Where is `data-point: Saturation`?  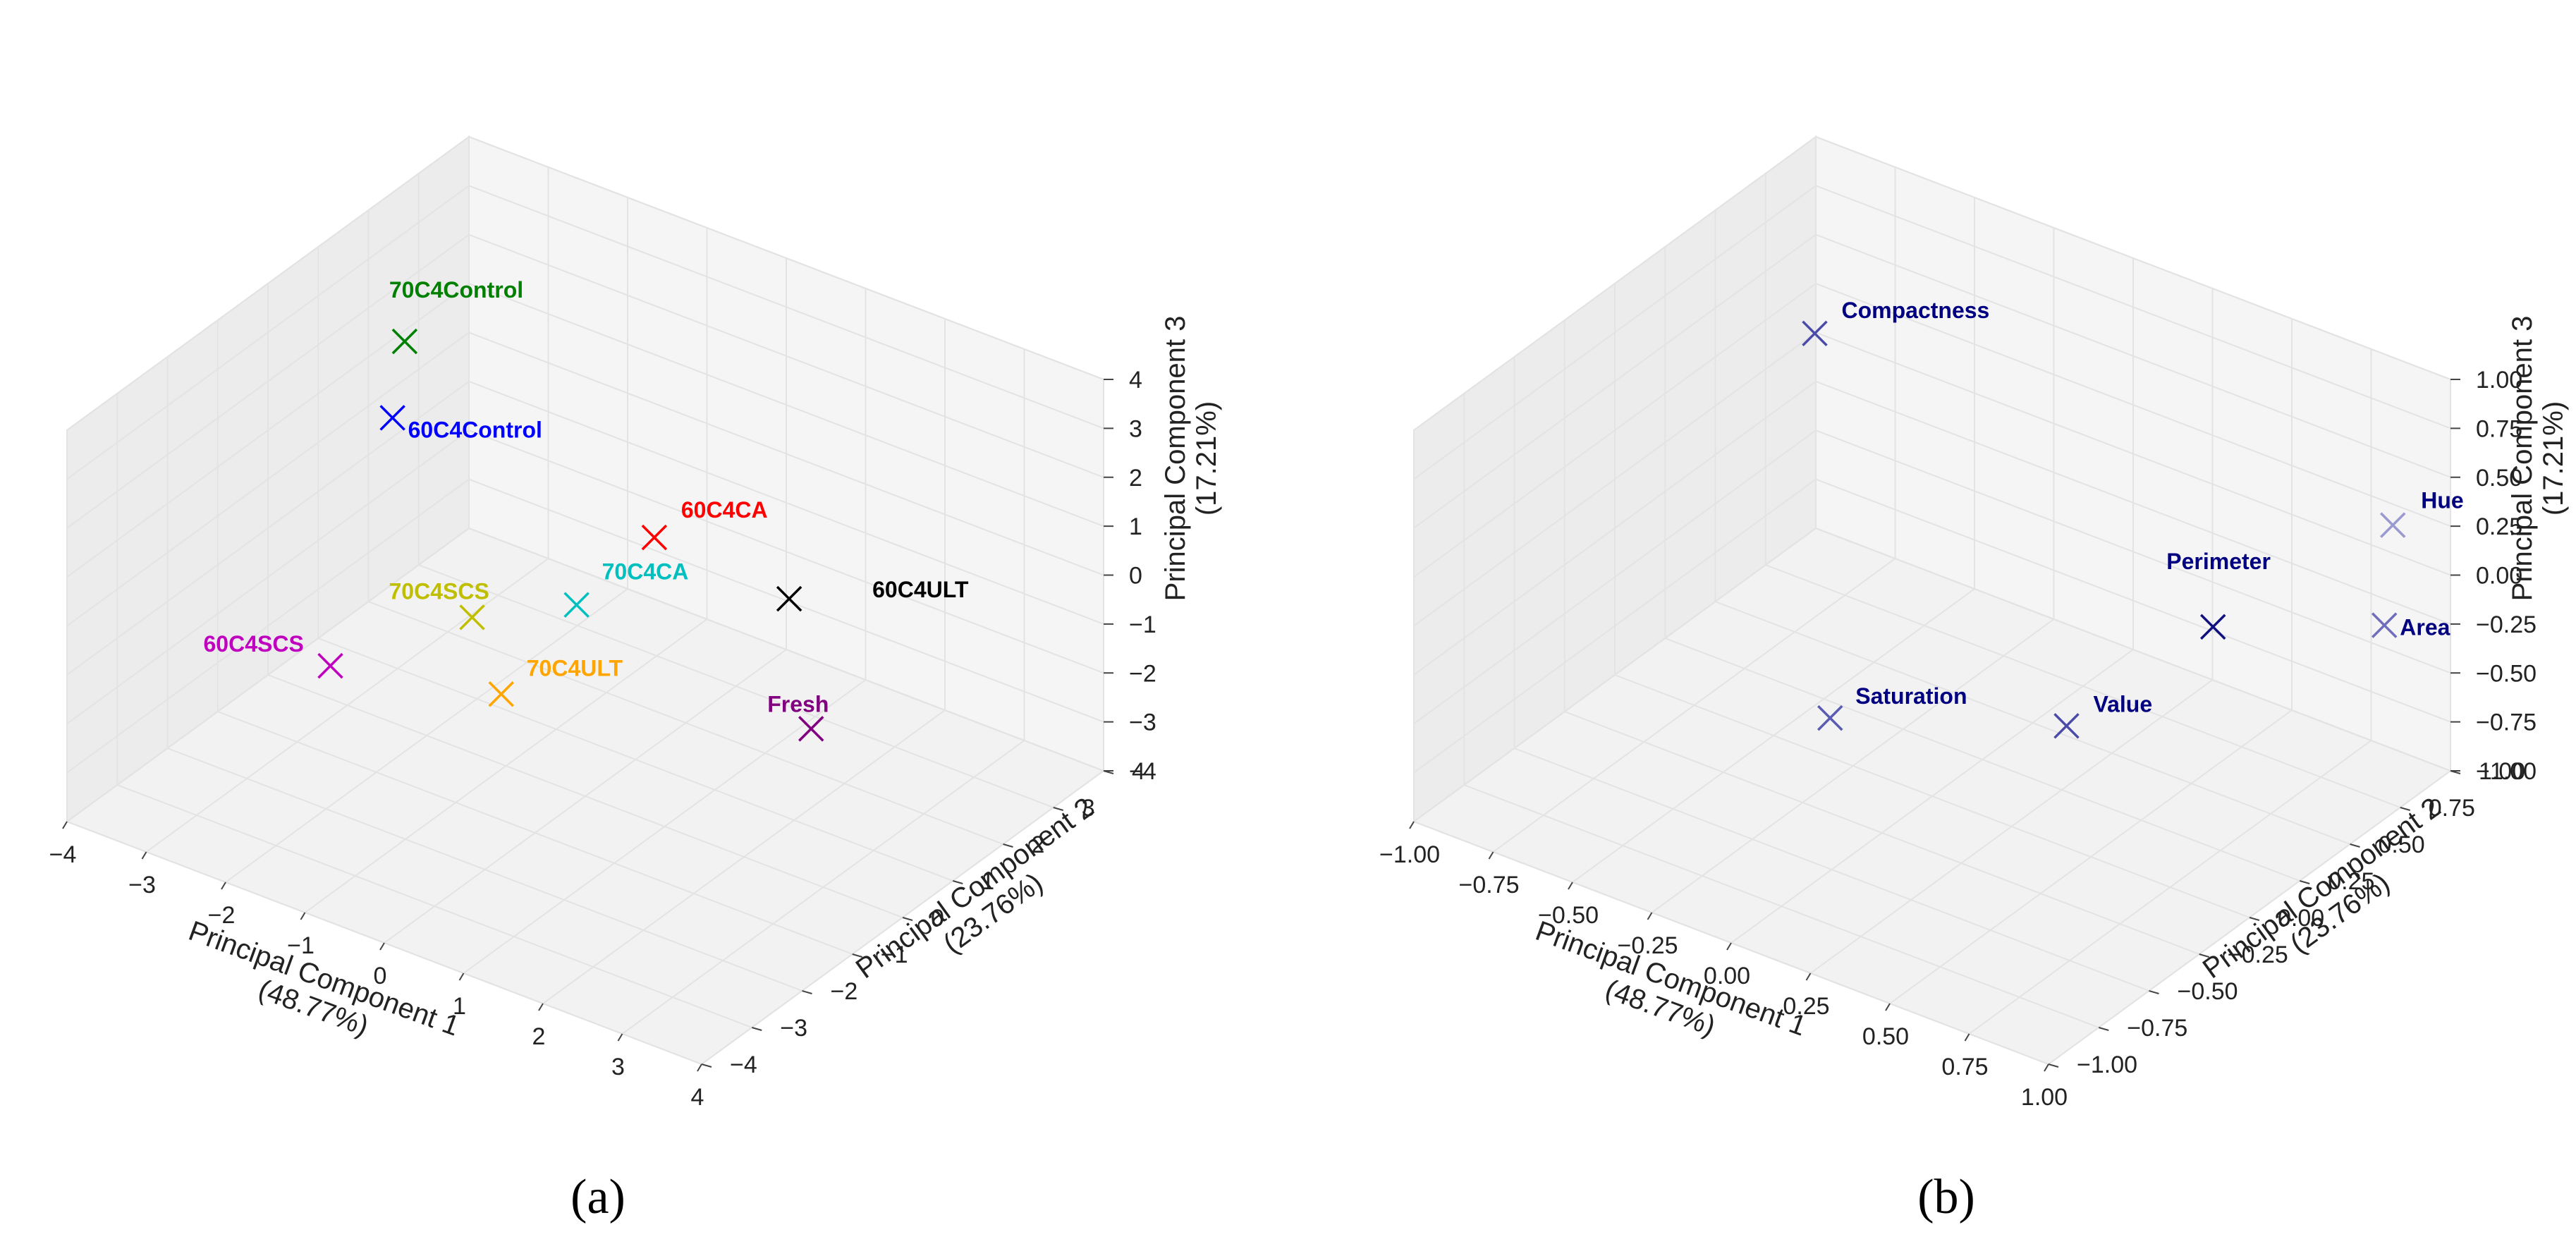 data-point: Saturation is located at coordinates (1892, 707).